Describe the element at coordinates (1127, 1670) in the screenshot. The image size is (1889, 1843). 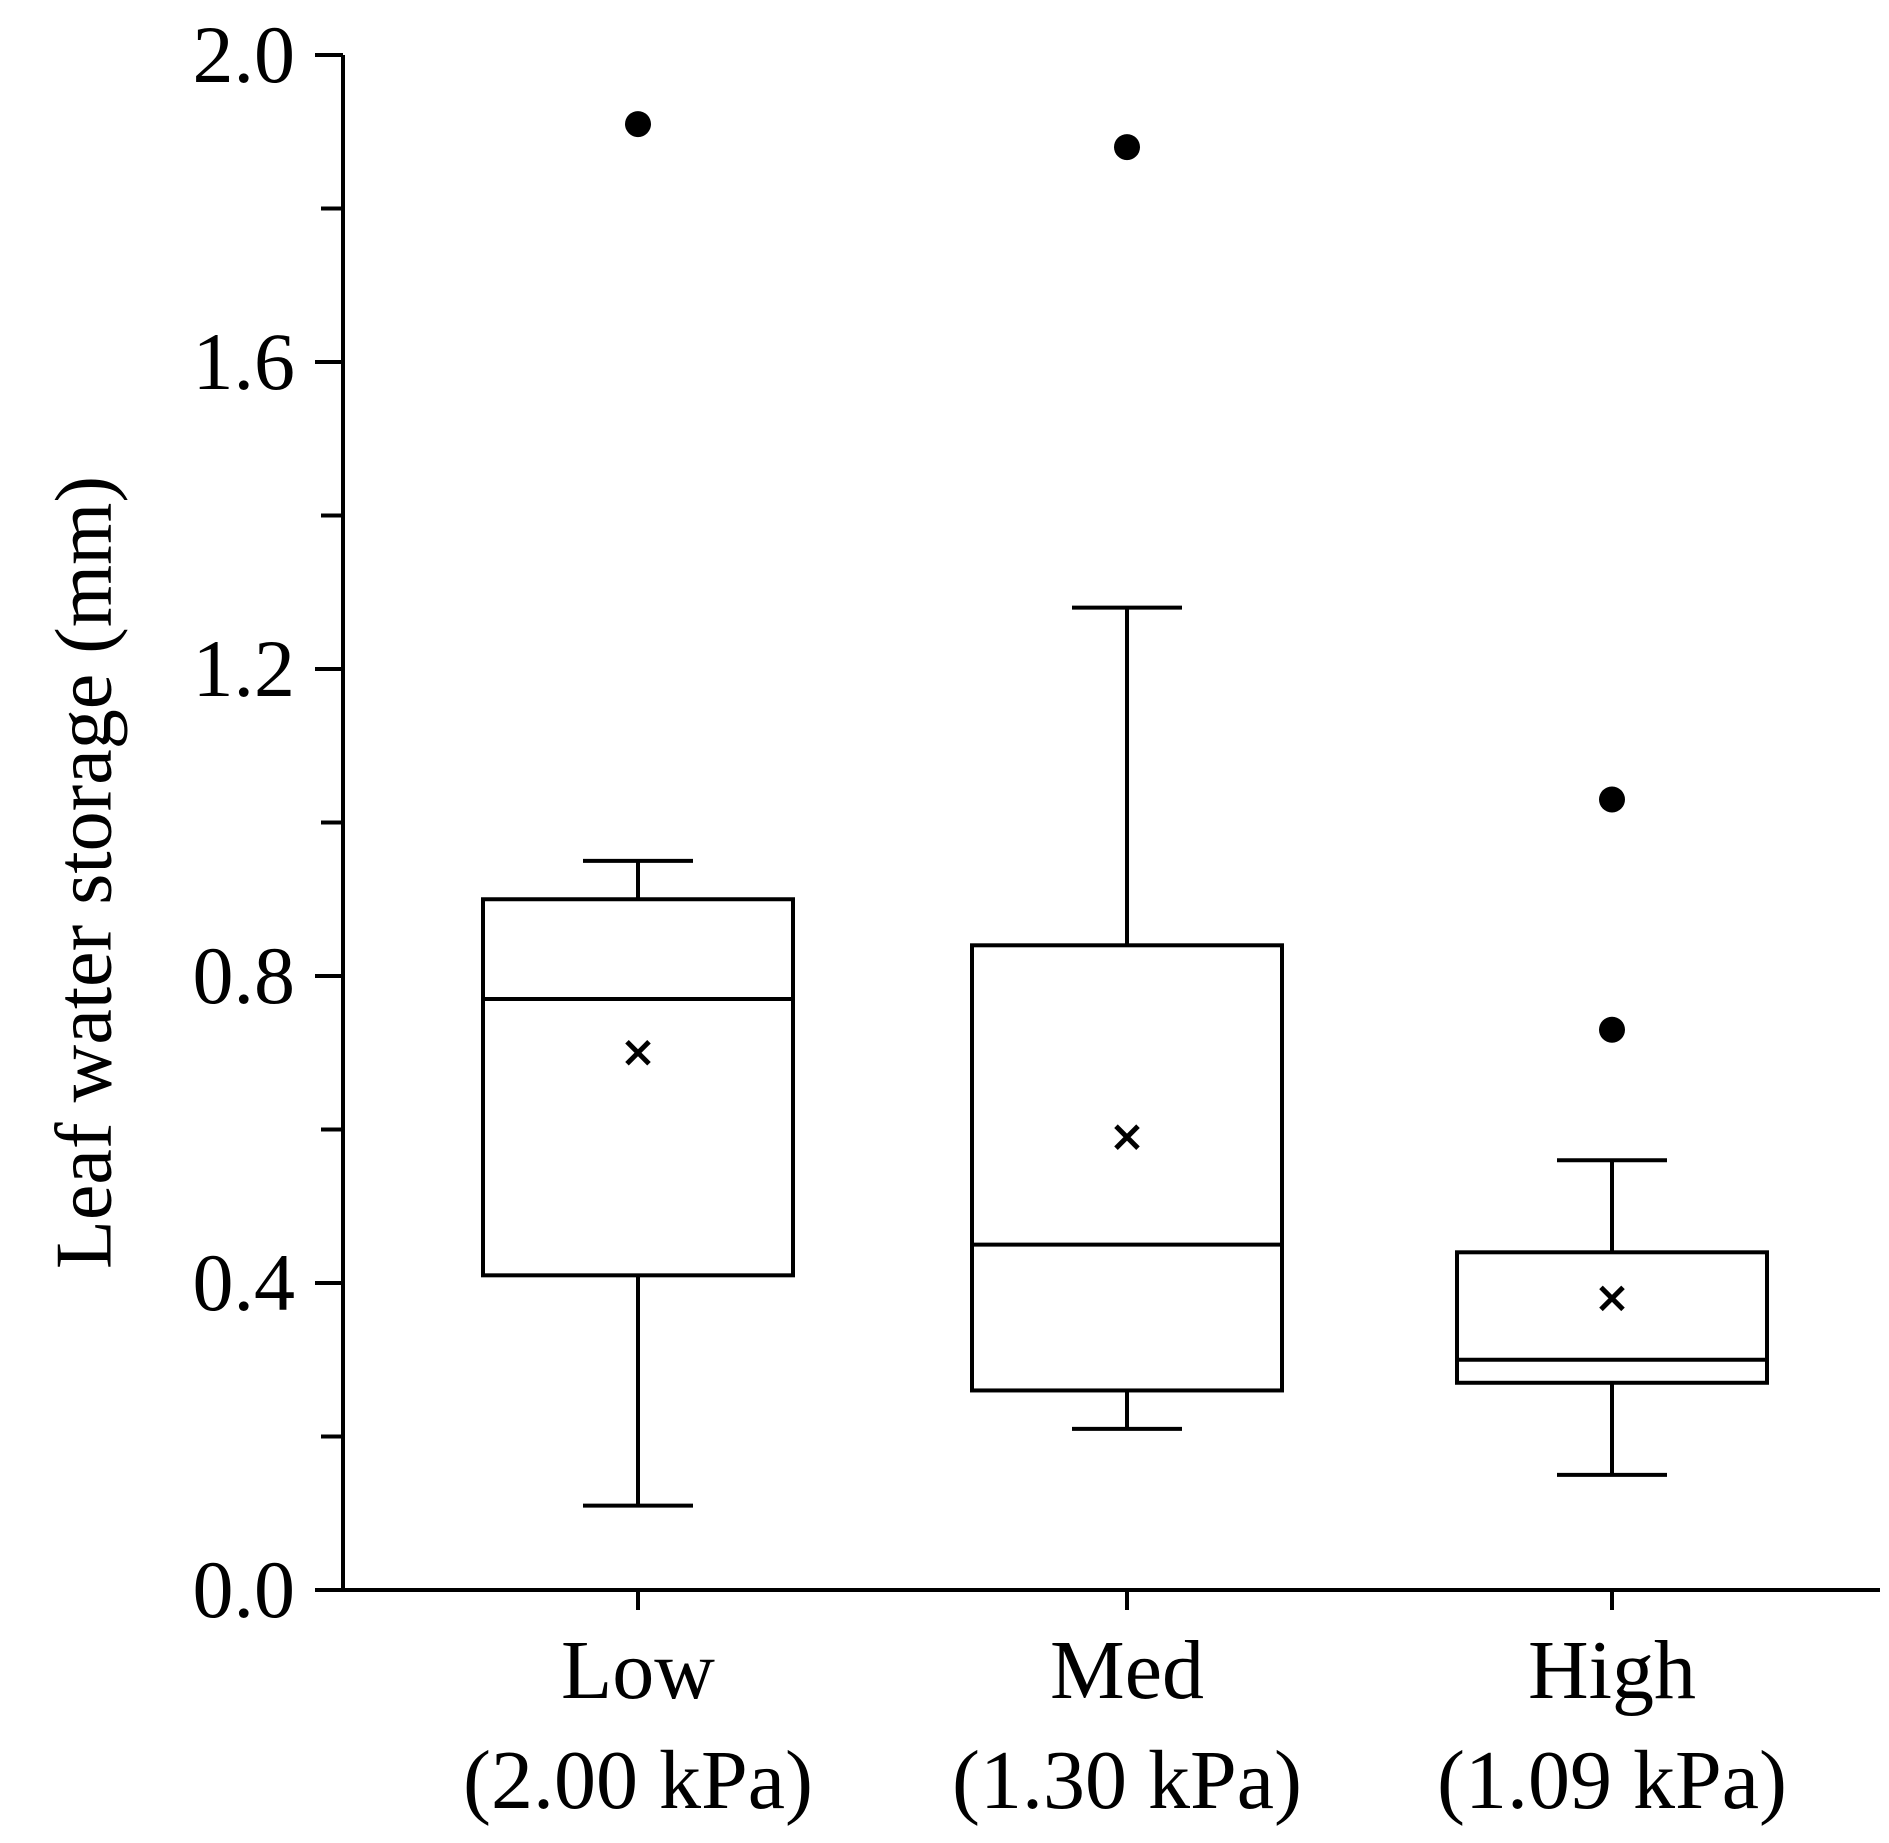
I see `x-category-label: Med` at that location.